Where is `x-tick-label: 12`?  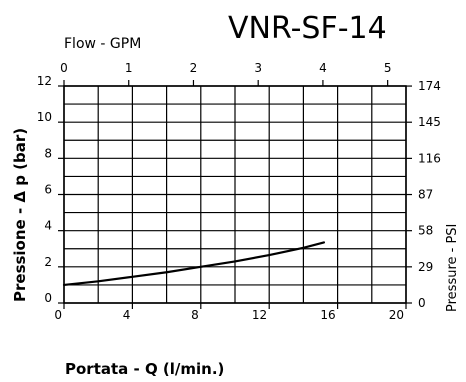
x-tick-label: 12 is located at coordinates (259, 315).